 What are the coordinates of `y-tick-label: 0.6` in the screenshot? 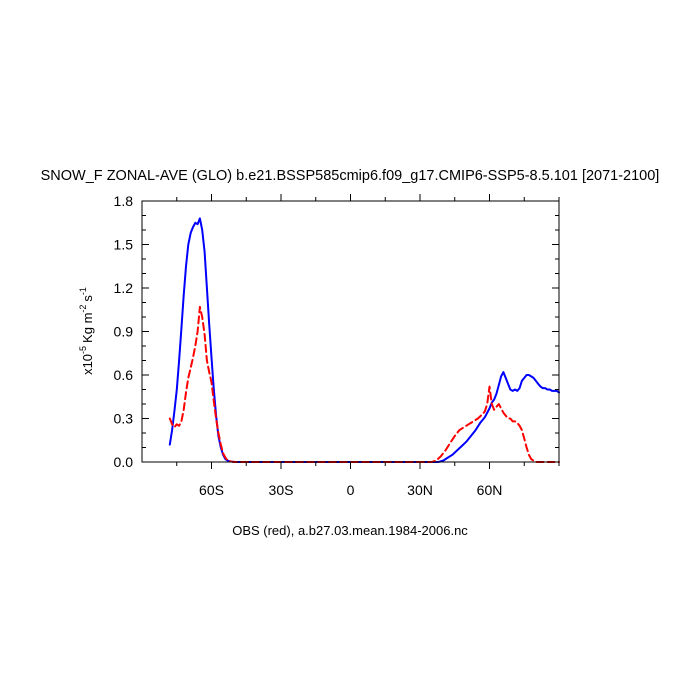 It's located at (124, 375).